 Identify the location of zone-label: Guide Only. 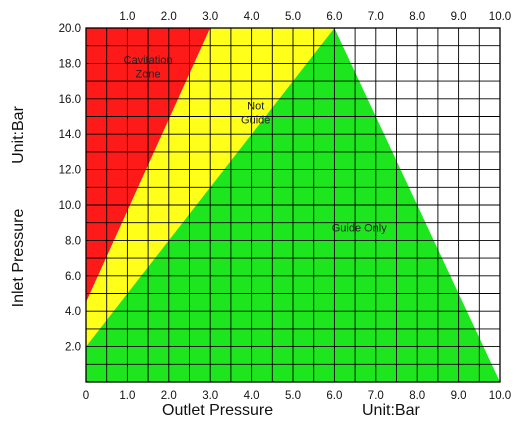
(360, 229).